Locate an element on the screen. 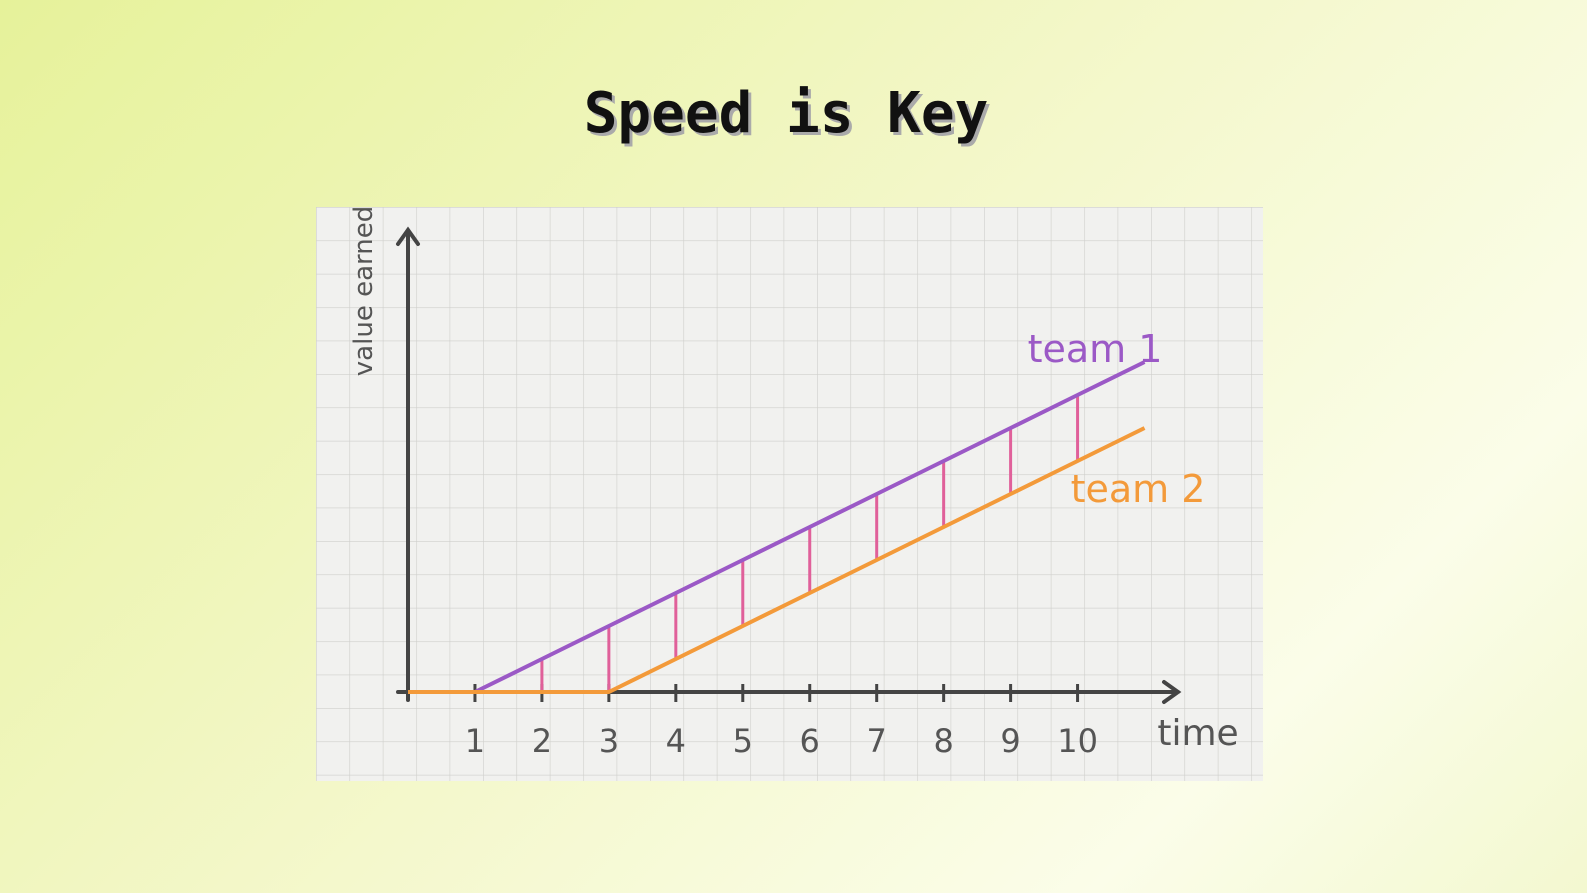 Image resolution: width=1587 pixels, height=893 pixels. series-label: team 1 is located at coordinates (1095, 349).